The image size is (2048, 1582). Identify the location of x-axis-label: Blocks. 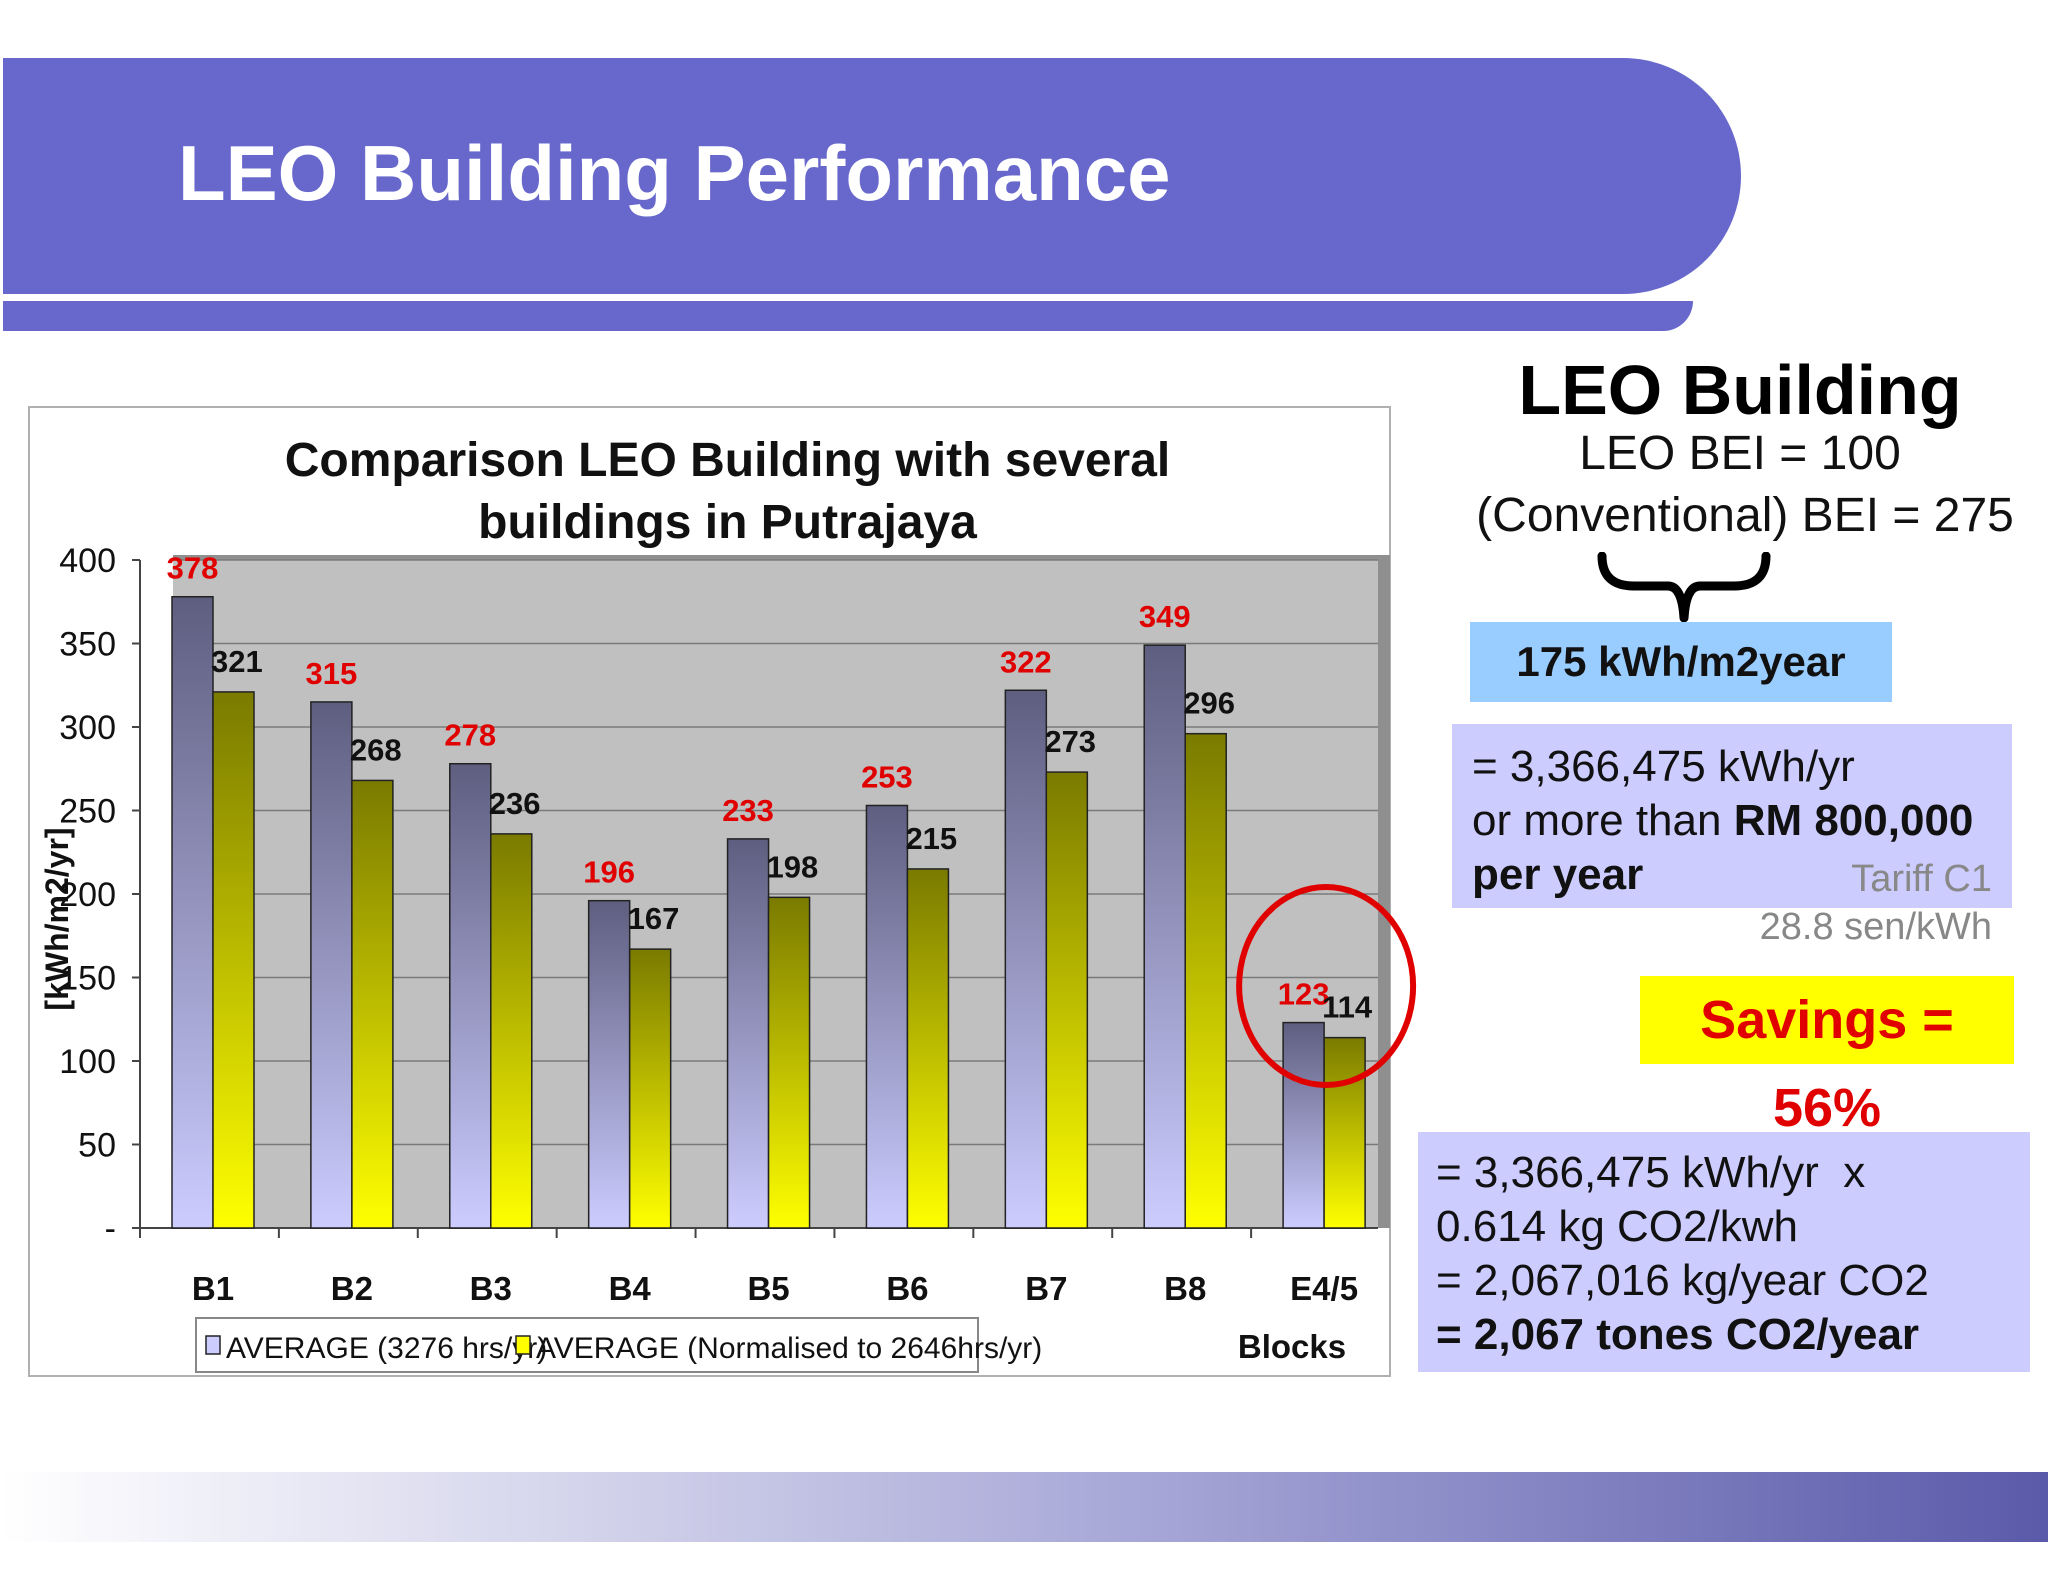
(1292, 1346).